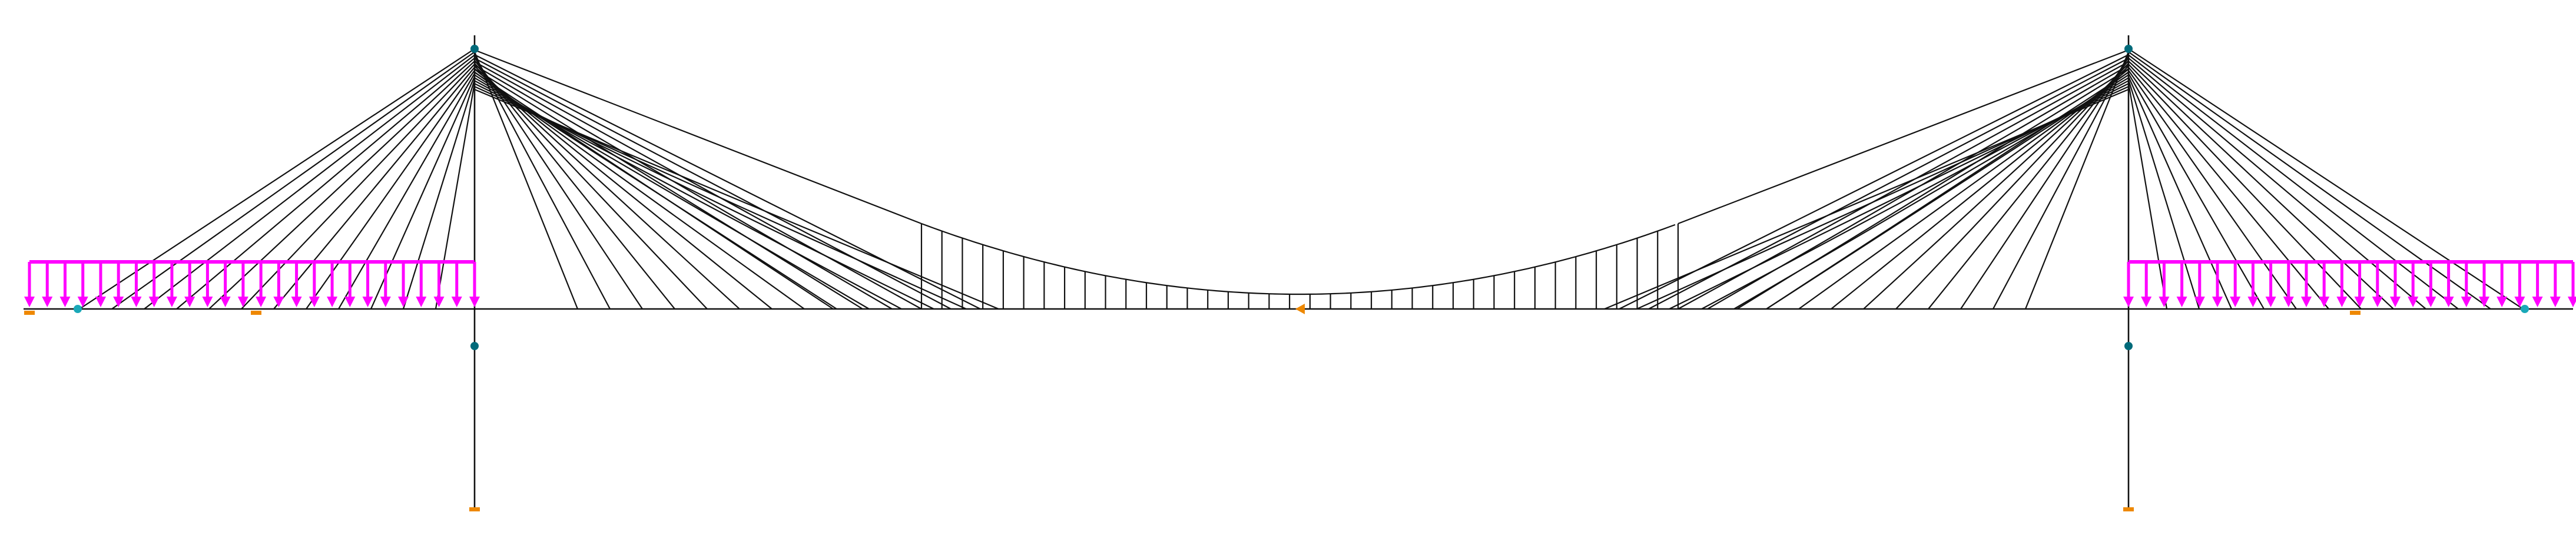 The image size is (2576, 552). I want to click on main-cable-curve, so click(1298, 258).